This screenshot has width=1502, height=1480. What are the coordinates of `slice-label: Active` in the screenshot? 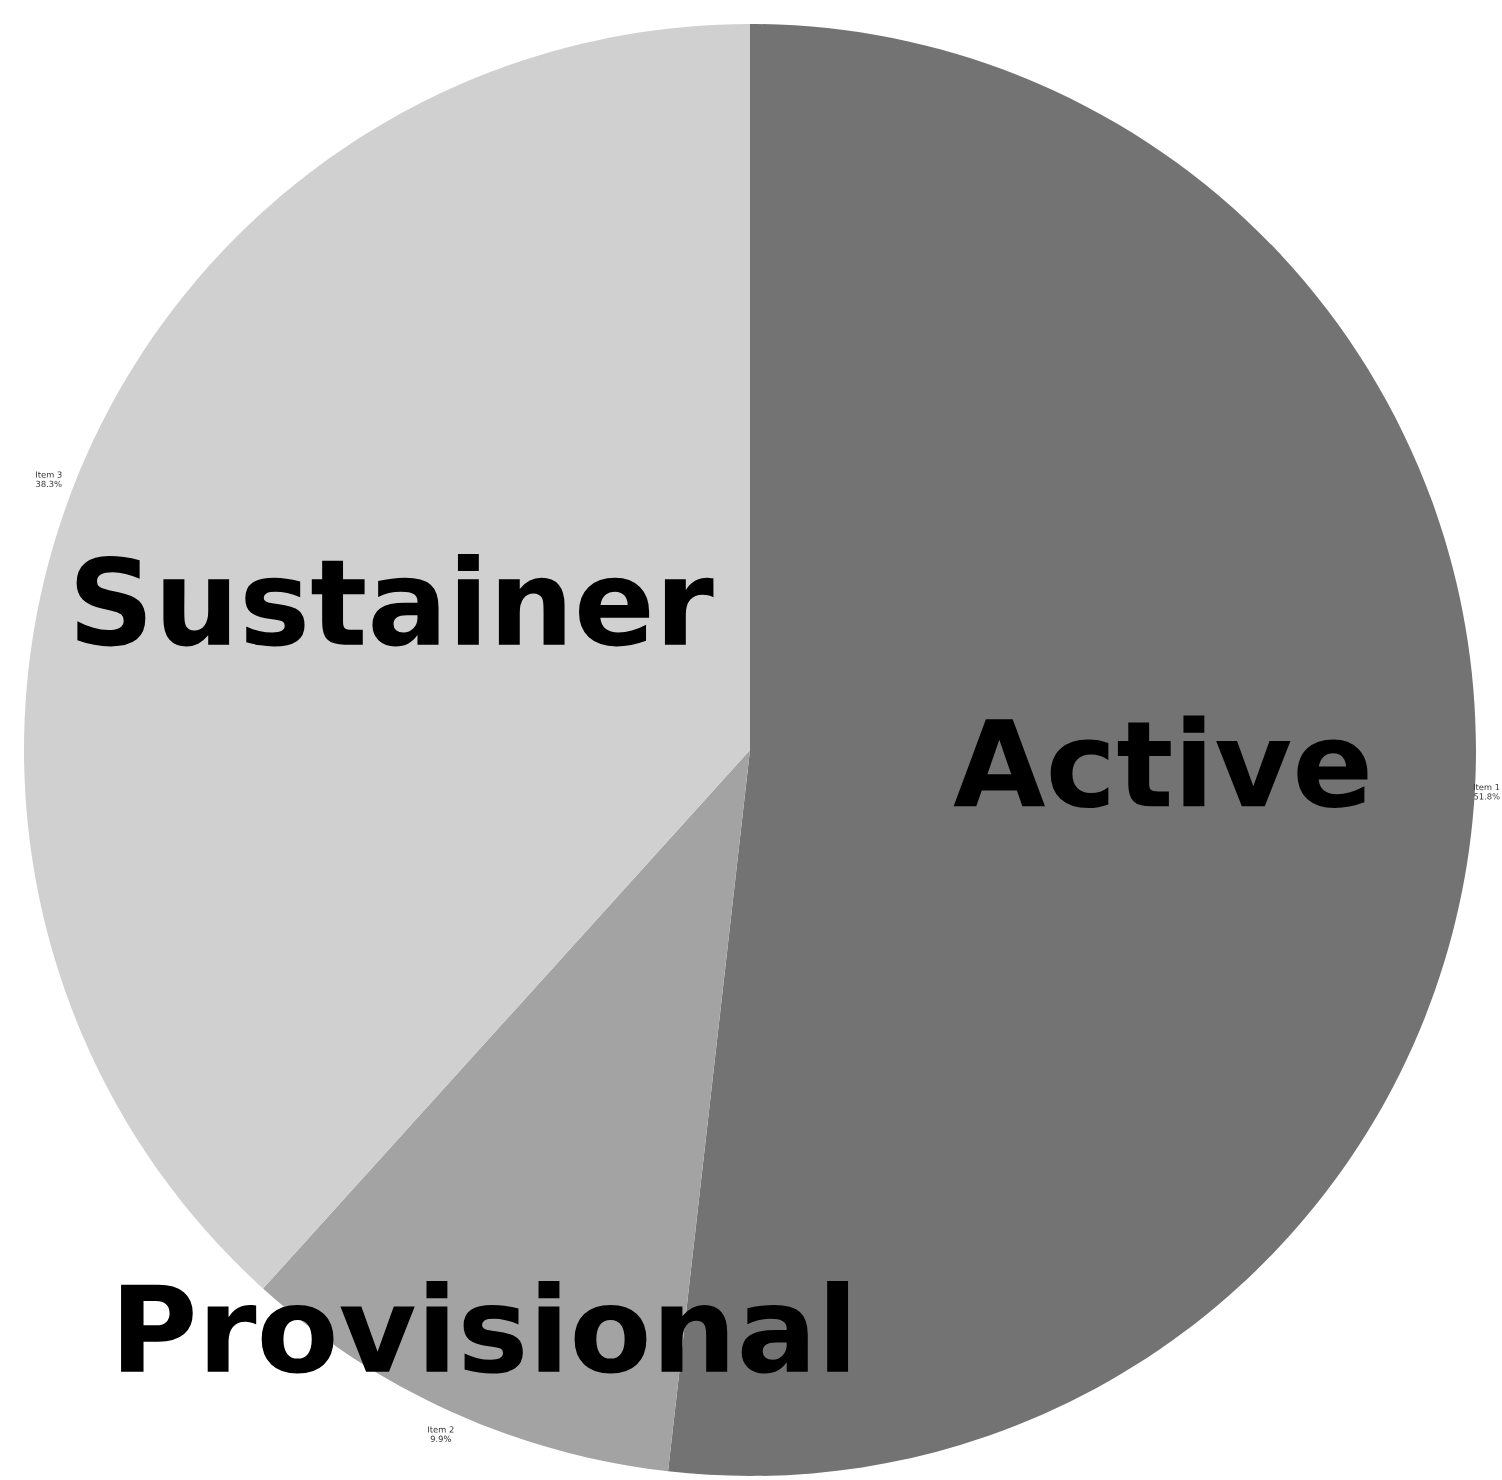 It's located at (1160, 762).